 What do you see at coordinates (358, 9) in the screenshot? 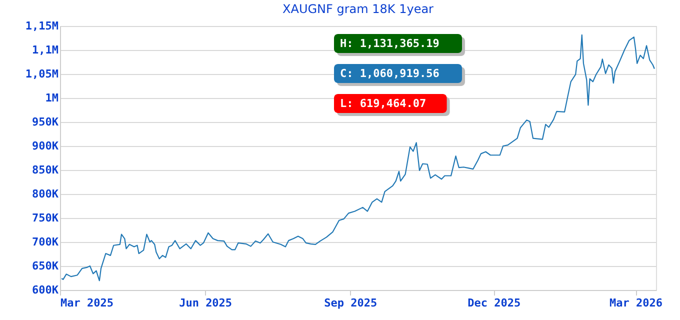
I see `chart-title: XAUGNF gram 18K 1year` at bounding box center [358, 9].